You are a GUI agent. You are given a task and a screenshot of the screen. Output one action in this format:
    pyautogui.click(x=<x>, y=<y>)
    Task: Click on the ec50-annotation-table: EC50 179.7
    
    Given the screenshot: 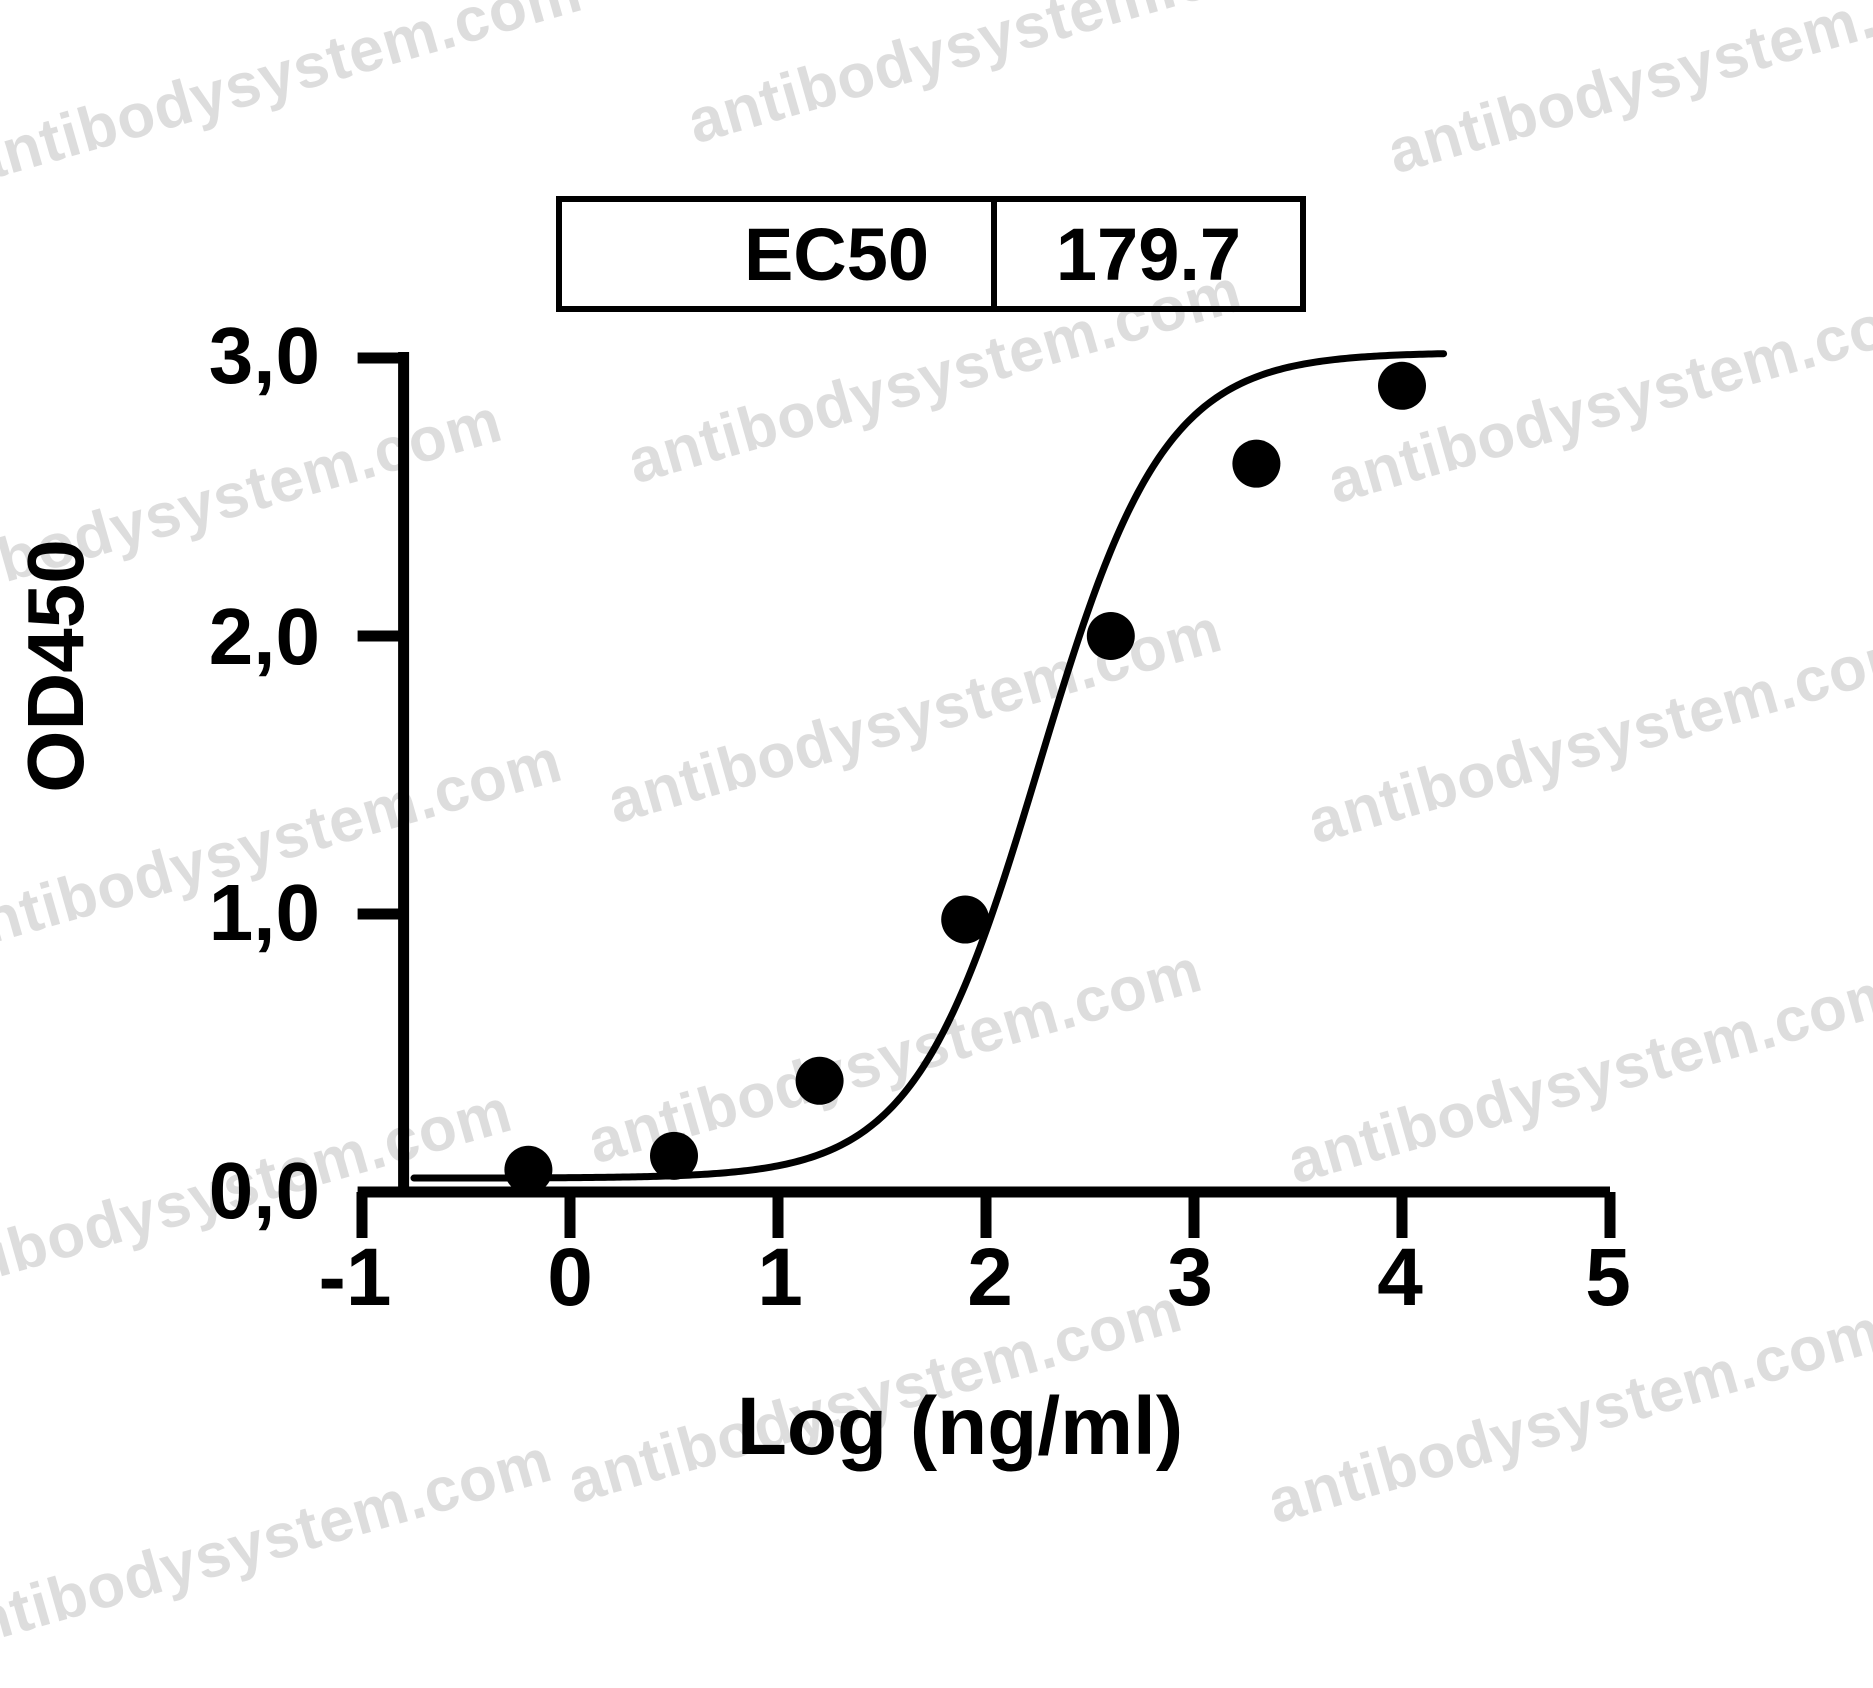 What is the action you would take?
    pyautogui.click(x=931, y=254)
    